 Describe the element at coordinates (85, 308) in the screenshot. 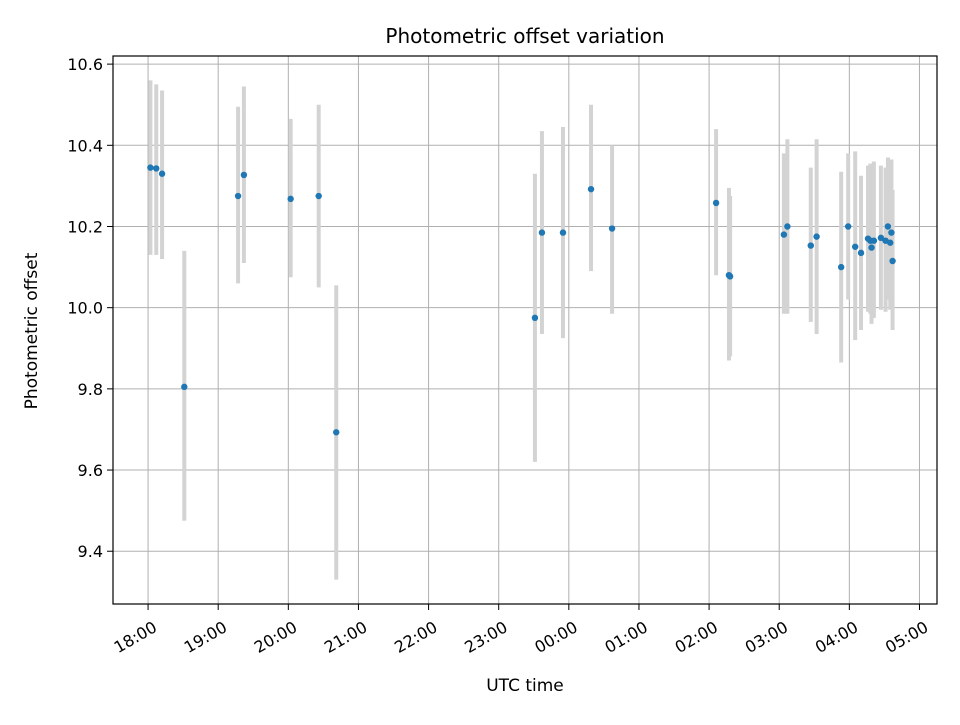

I see `y-tick-label: 10.0` at that location.